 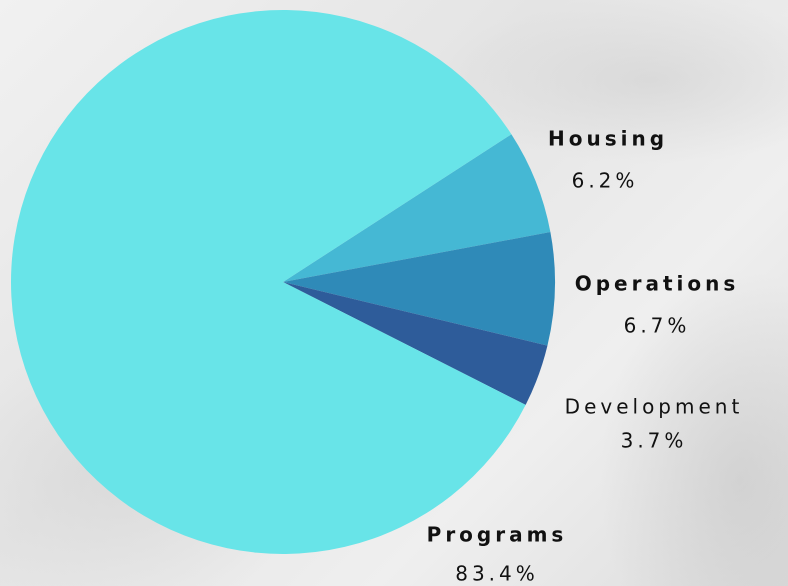 What do you see at coordinates (654, 441) in the screenshot?
I see `slice-value: 3.7%` at bounding box center [654, 441].